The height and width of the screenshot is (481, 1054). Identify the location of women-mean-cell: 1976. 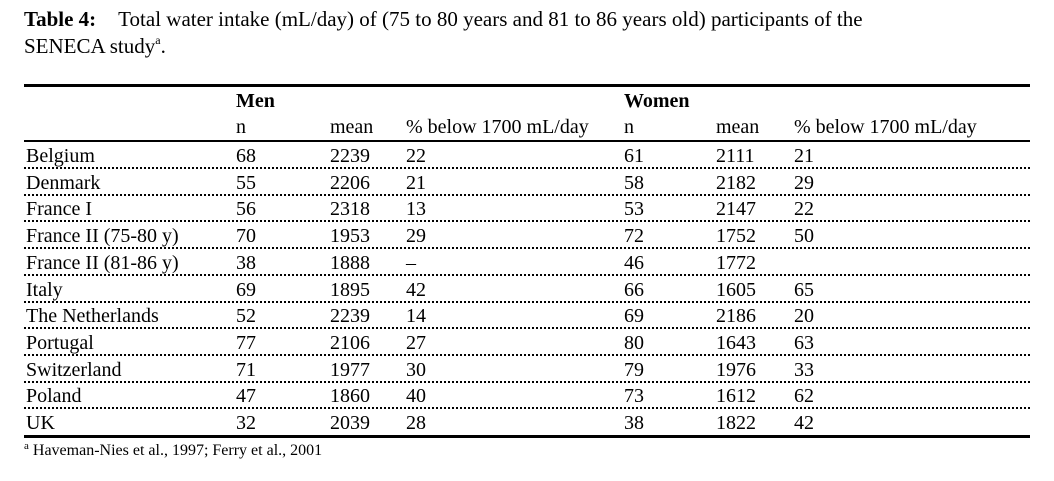
(736, 369).